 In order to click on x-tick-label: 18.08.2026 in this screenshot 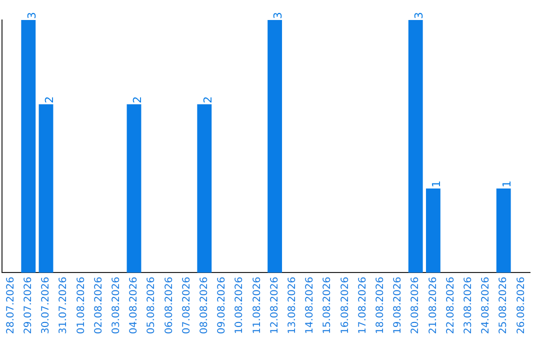, I will do `click(380, 305)`.